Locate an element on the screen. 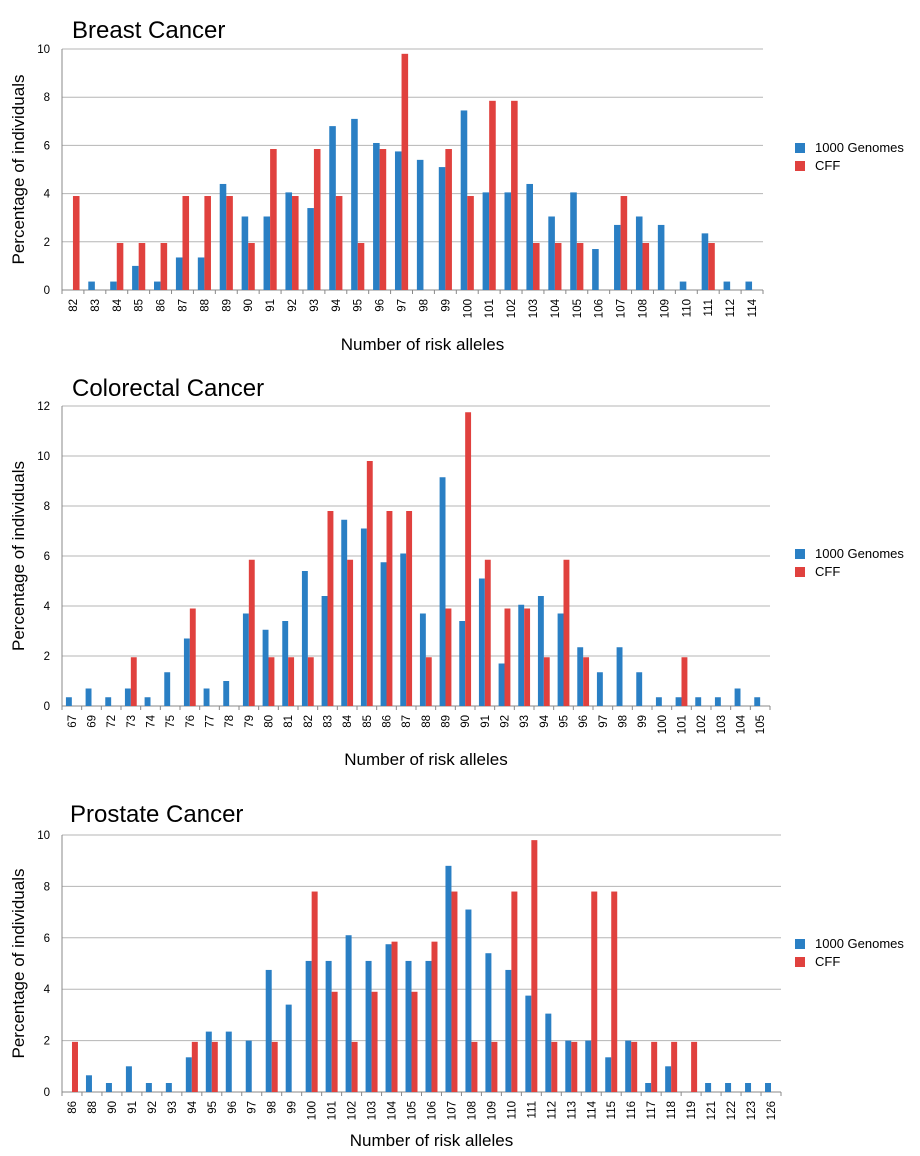 This screenshot has height=1156, width=920. x-tick-label: 88 is located at coordinates (205, 305).